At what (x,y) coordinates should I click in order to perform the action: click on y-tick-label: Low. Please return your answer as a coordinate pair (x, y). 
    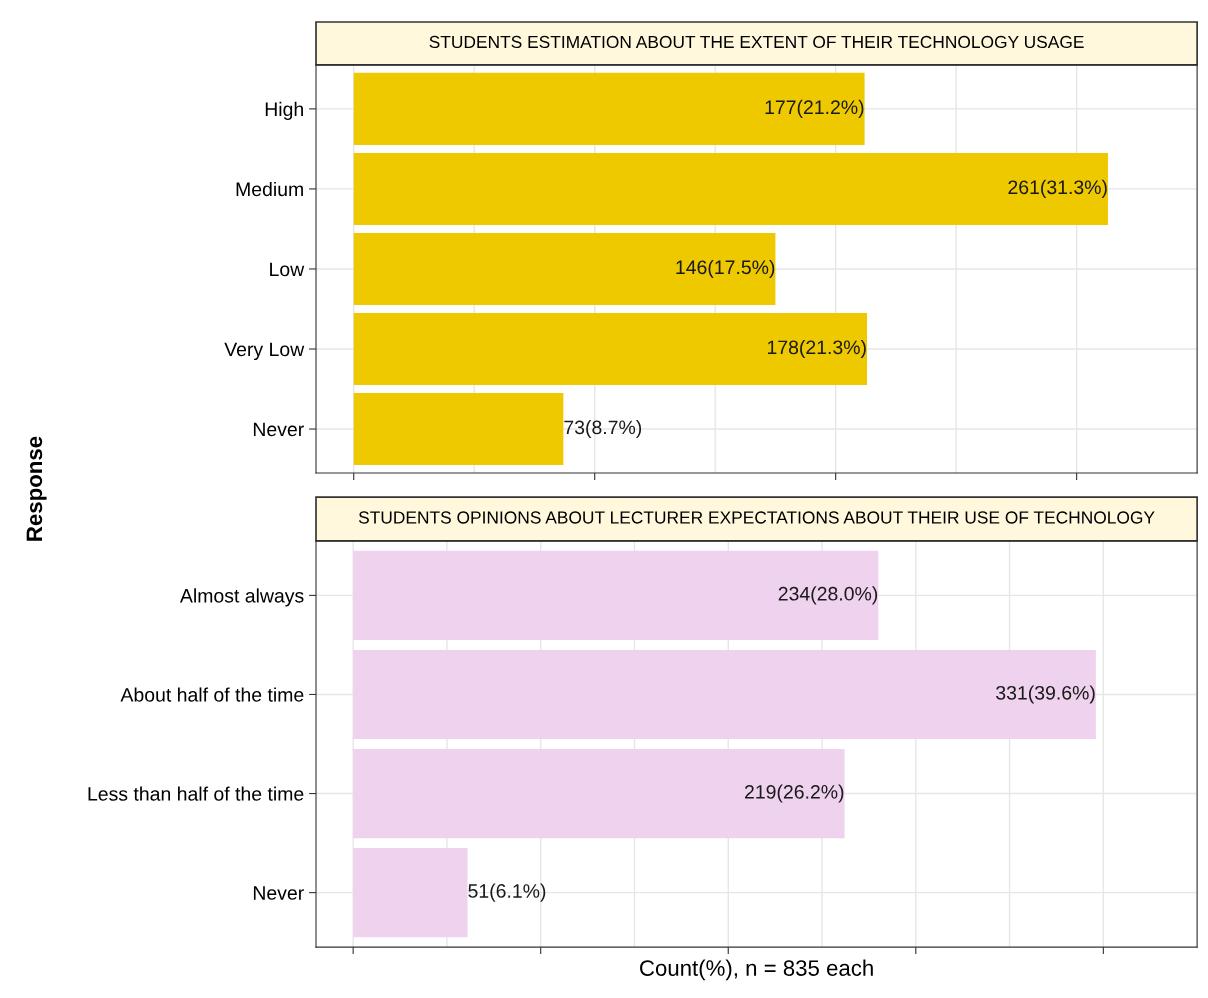
    Looking at the image, I should click on (287, 269).